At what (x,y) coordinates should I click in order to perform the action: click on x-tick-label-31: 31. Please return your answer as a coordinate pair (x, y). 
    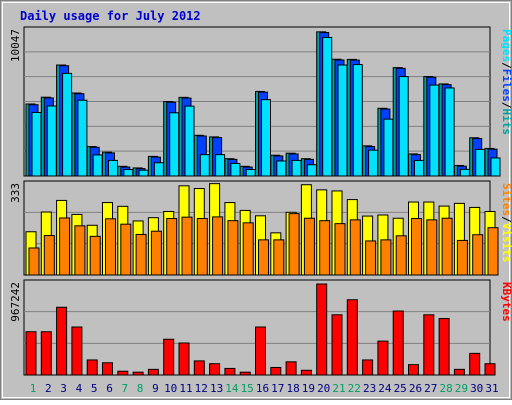
    Looking at the image, I should click on (491, 388).